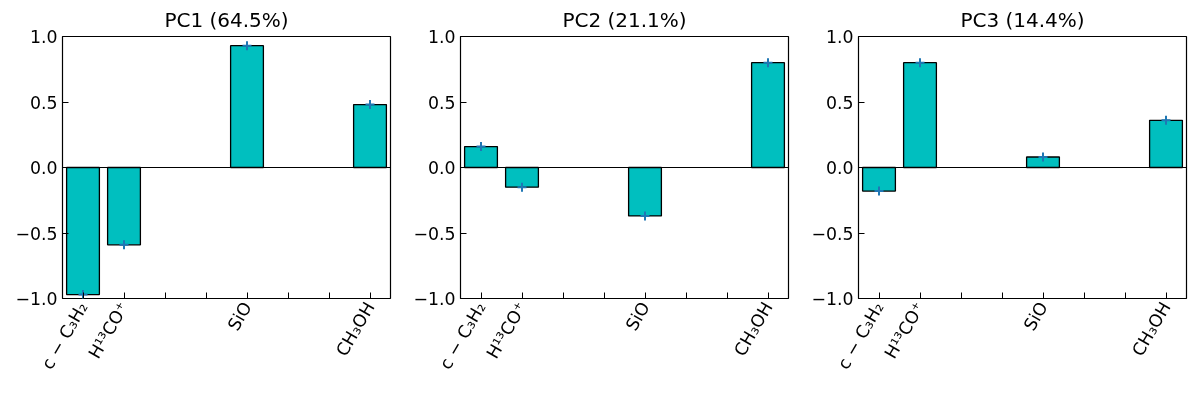 This screenshot has height=393, width=1200. I want to click on chart-title: PC1 (64.5%), so click(226, 19).